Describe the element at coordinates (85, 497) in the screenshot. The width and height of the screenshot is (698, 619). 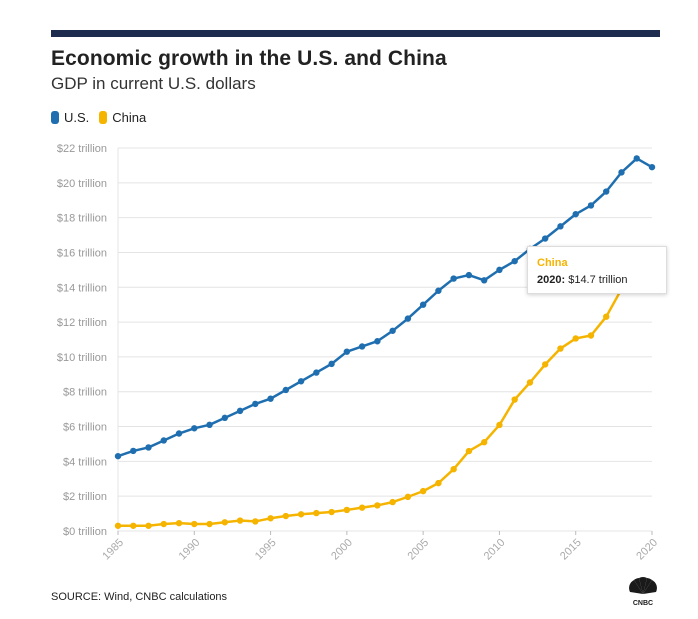
I see `y-tick-label: $2 trillion` at that location.